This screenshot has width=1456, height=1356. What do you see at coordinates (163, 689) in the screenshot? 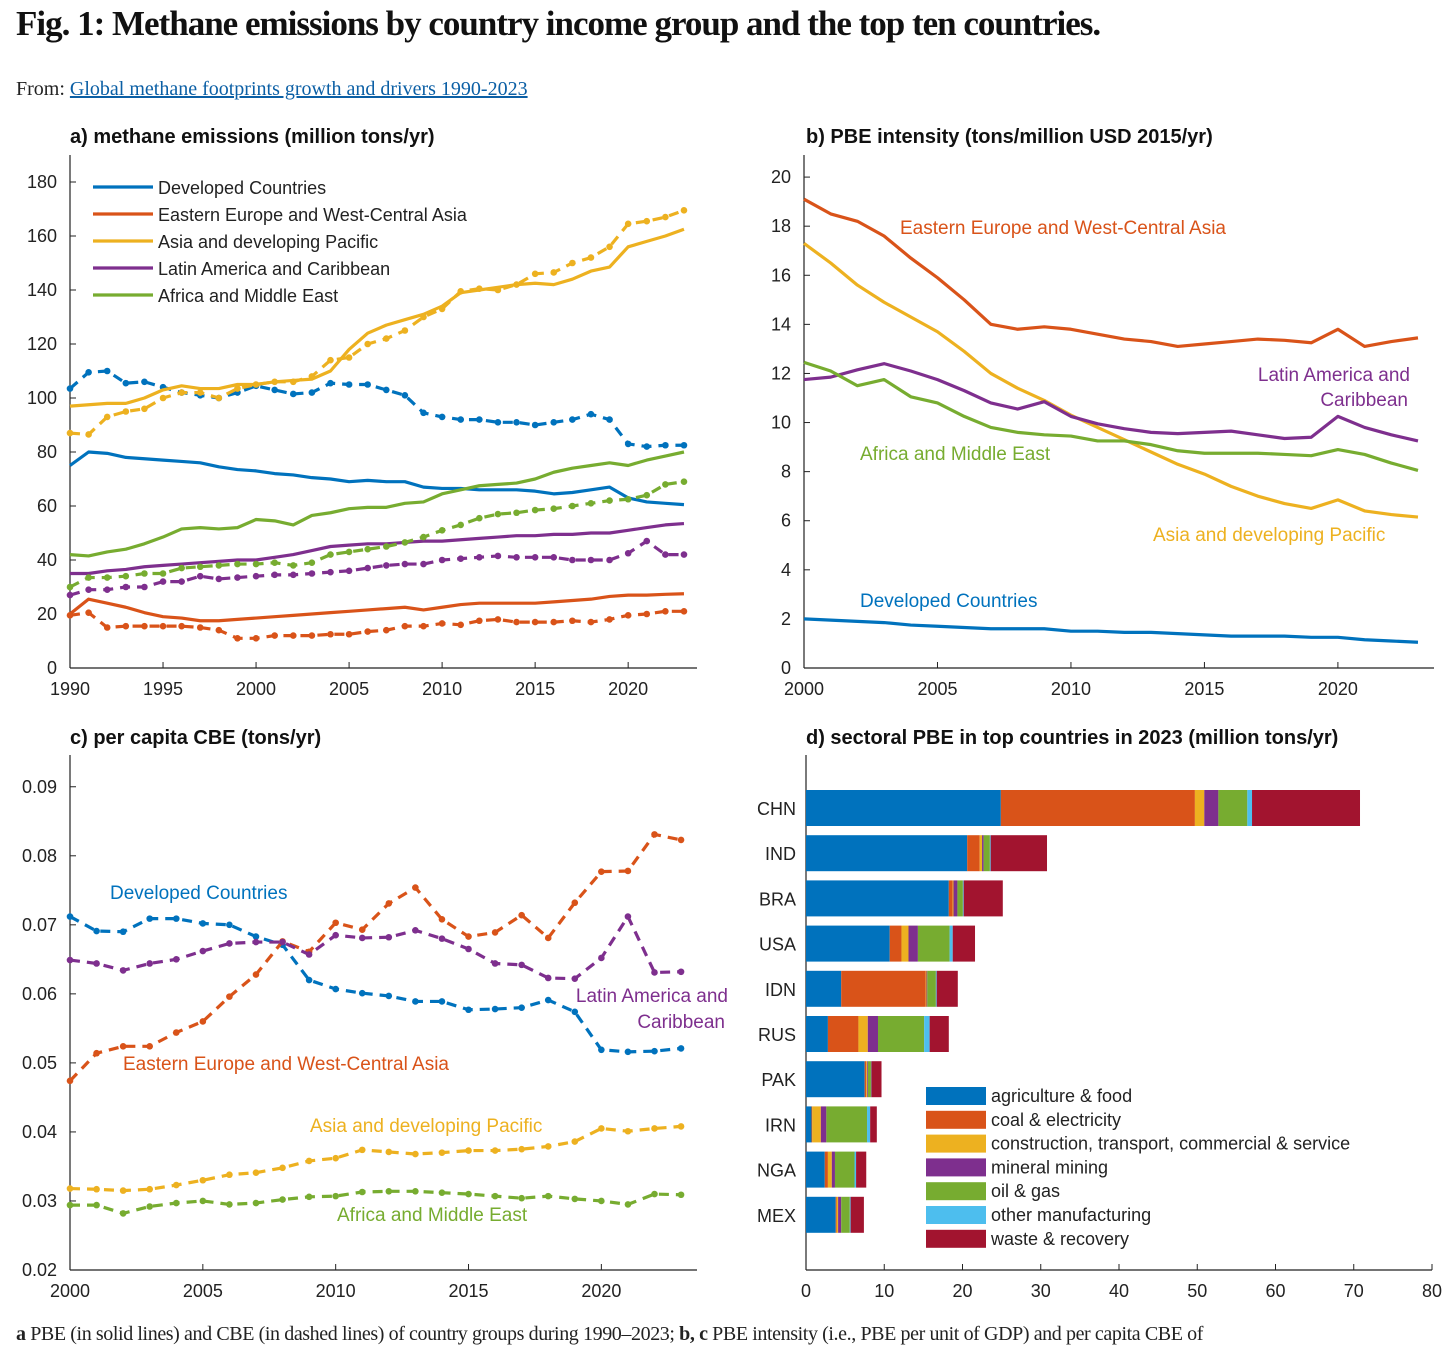
I see `x-tick-label: 1995` at bounding box center [163, 689].